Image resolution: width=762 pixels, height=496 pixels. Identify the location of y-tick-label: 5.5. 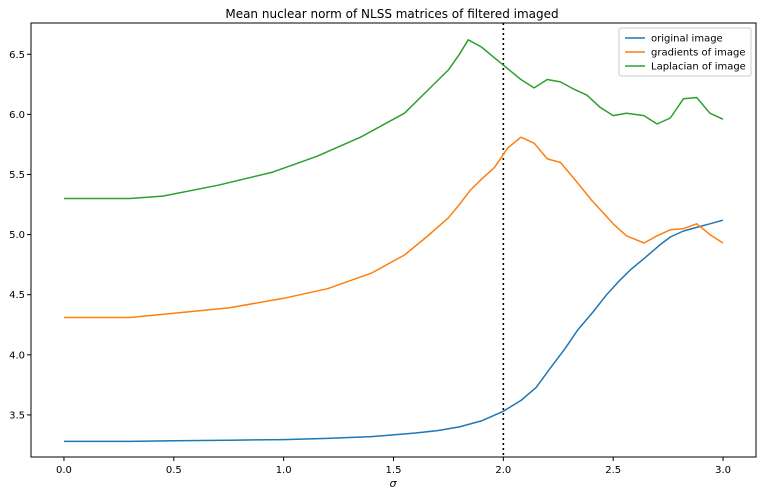
(17, 175).